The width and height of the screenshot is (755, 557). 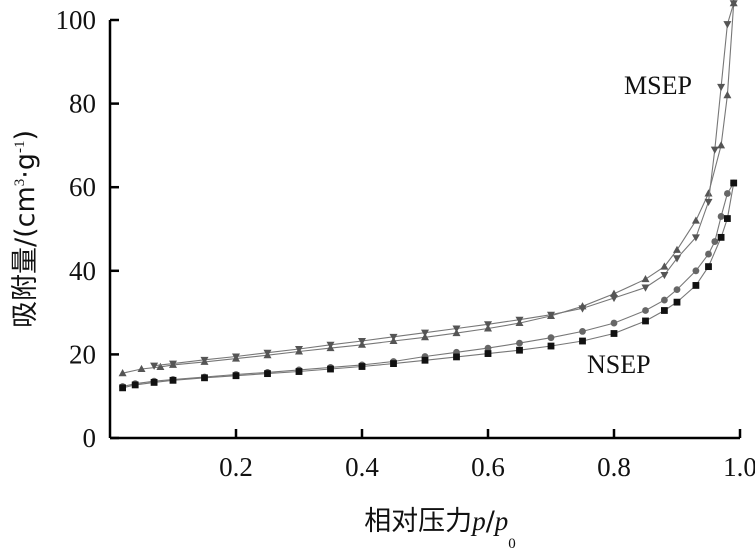 I want to click on y-tick-label: 20, so click(x=82, y=354).